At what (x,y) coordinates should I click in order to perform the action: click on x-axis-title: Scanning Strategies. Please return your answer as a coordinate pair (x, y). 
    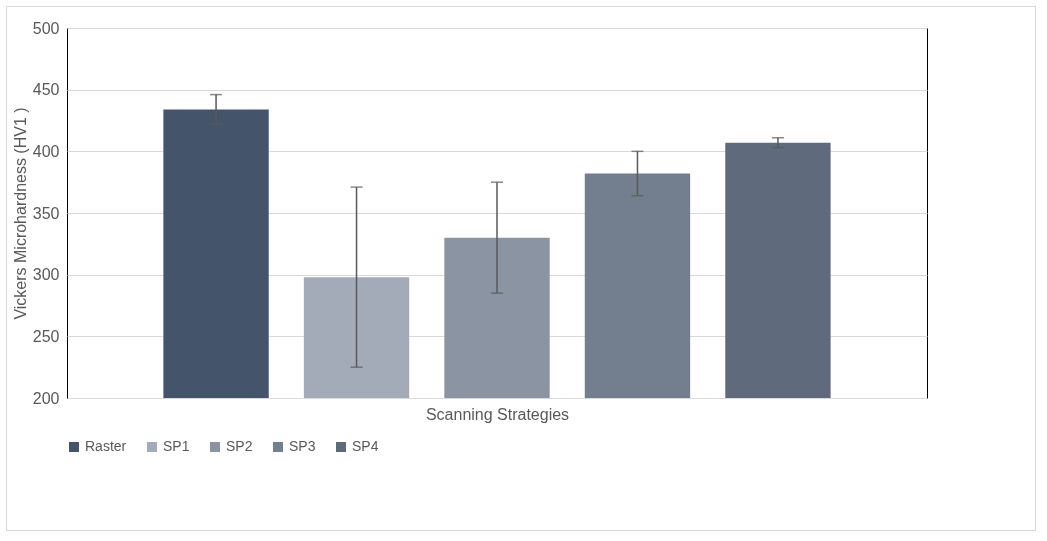
    Looking at the image, I should click on (497, 414).